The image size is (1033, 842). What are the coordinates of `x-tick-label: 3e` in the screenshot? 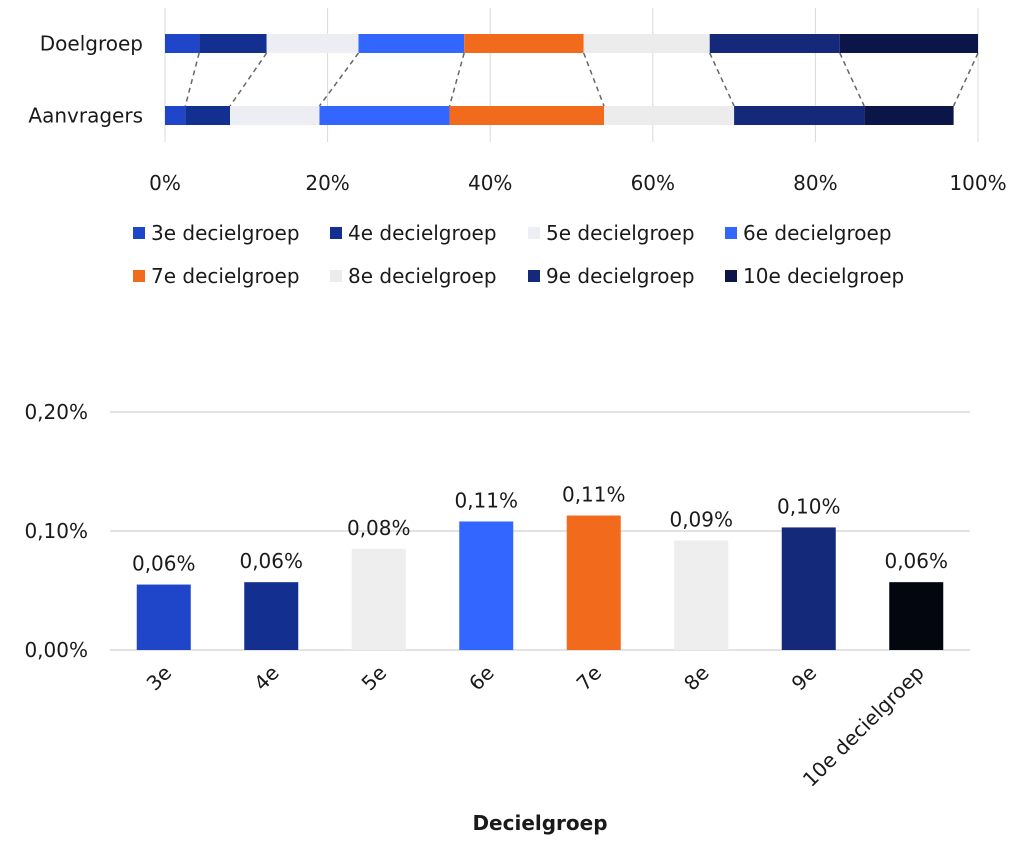 It's located at (159, 678).